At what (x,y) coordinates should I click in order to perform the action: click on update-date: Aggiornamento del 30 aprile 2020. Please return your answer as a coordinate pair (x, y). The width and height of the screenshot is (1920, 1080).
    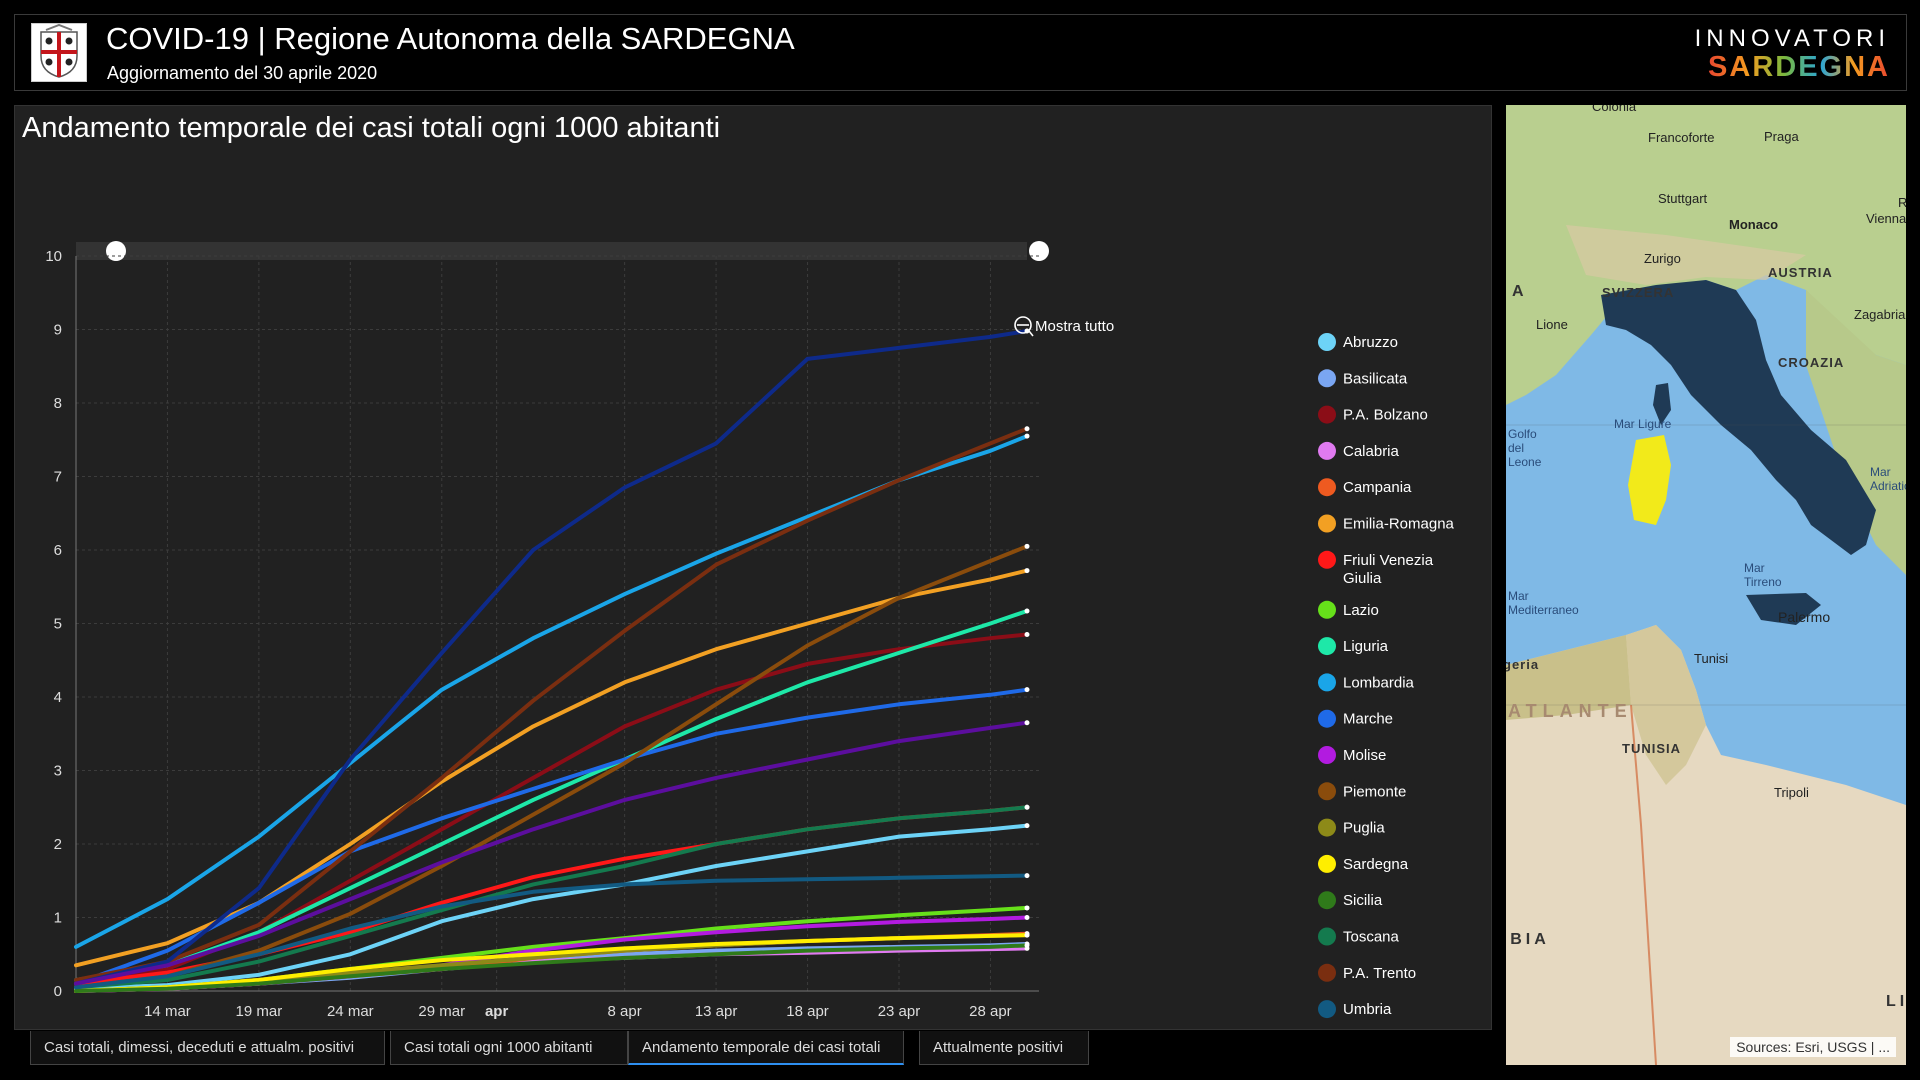
    Looking at the image, I should click on (242, 73).